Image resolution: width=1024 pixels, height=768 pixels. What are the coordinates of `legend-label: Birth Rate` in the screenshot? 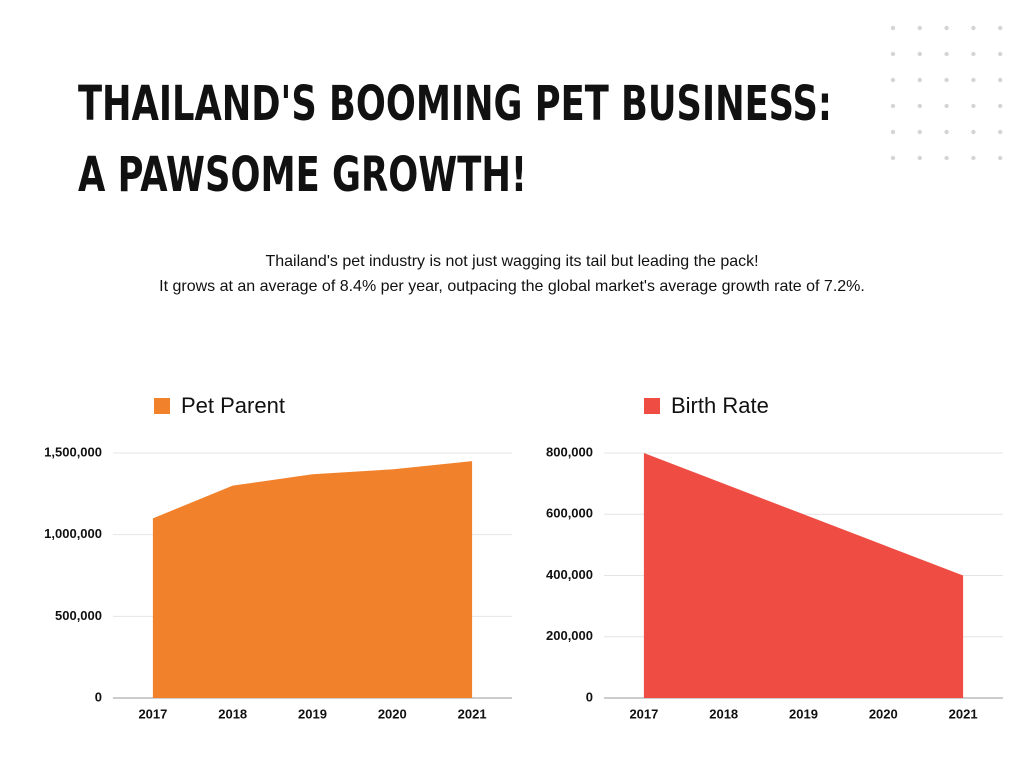 It's located at (720, 405).